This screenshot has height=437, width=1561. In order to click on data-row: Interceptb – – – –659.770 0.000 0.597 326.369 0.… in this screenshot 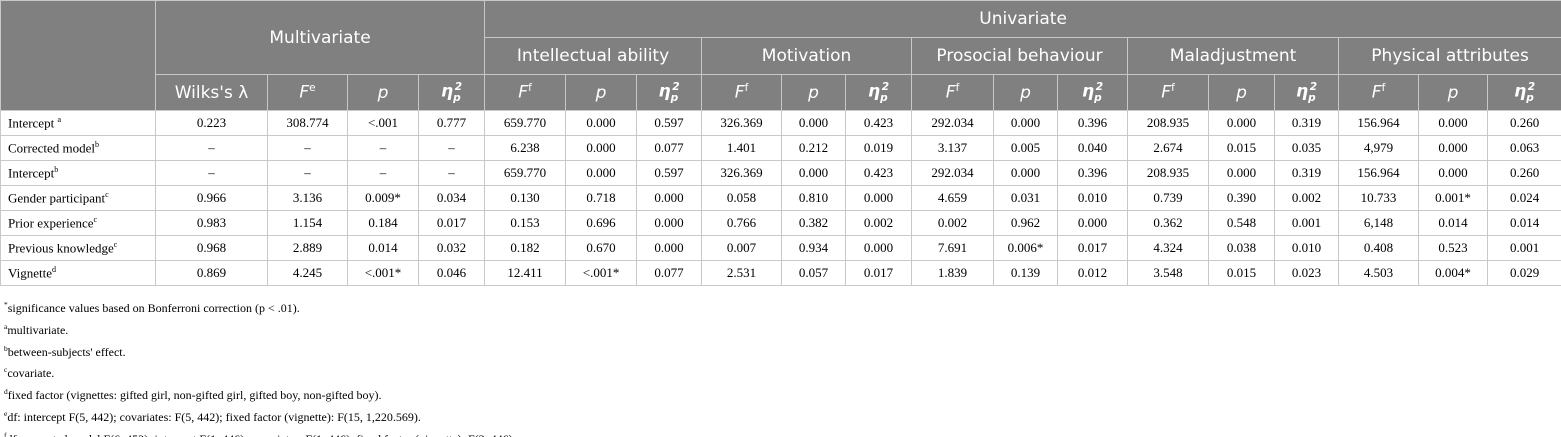, I will do `click(780, 173)`.